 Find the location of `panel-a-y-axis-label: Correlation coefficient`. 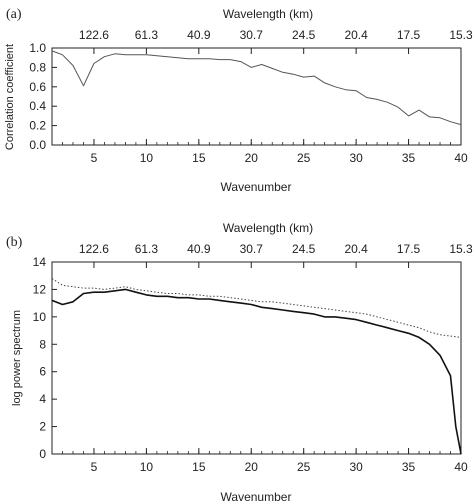

panel-a-y-axis-label: Correlation coefficient is located at coordinates (10, 97).